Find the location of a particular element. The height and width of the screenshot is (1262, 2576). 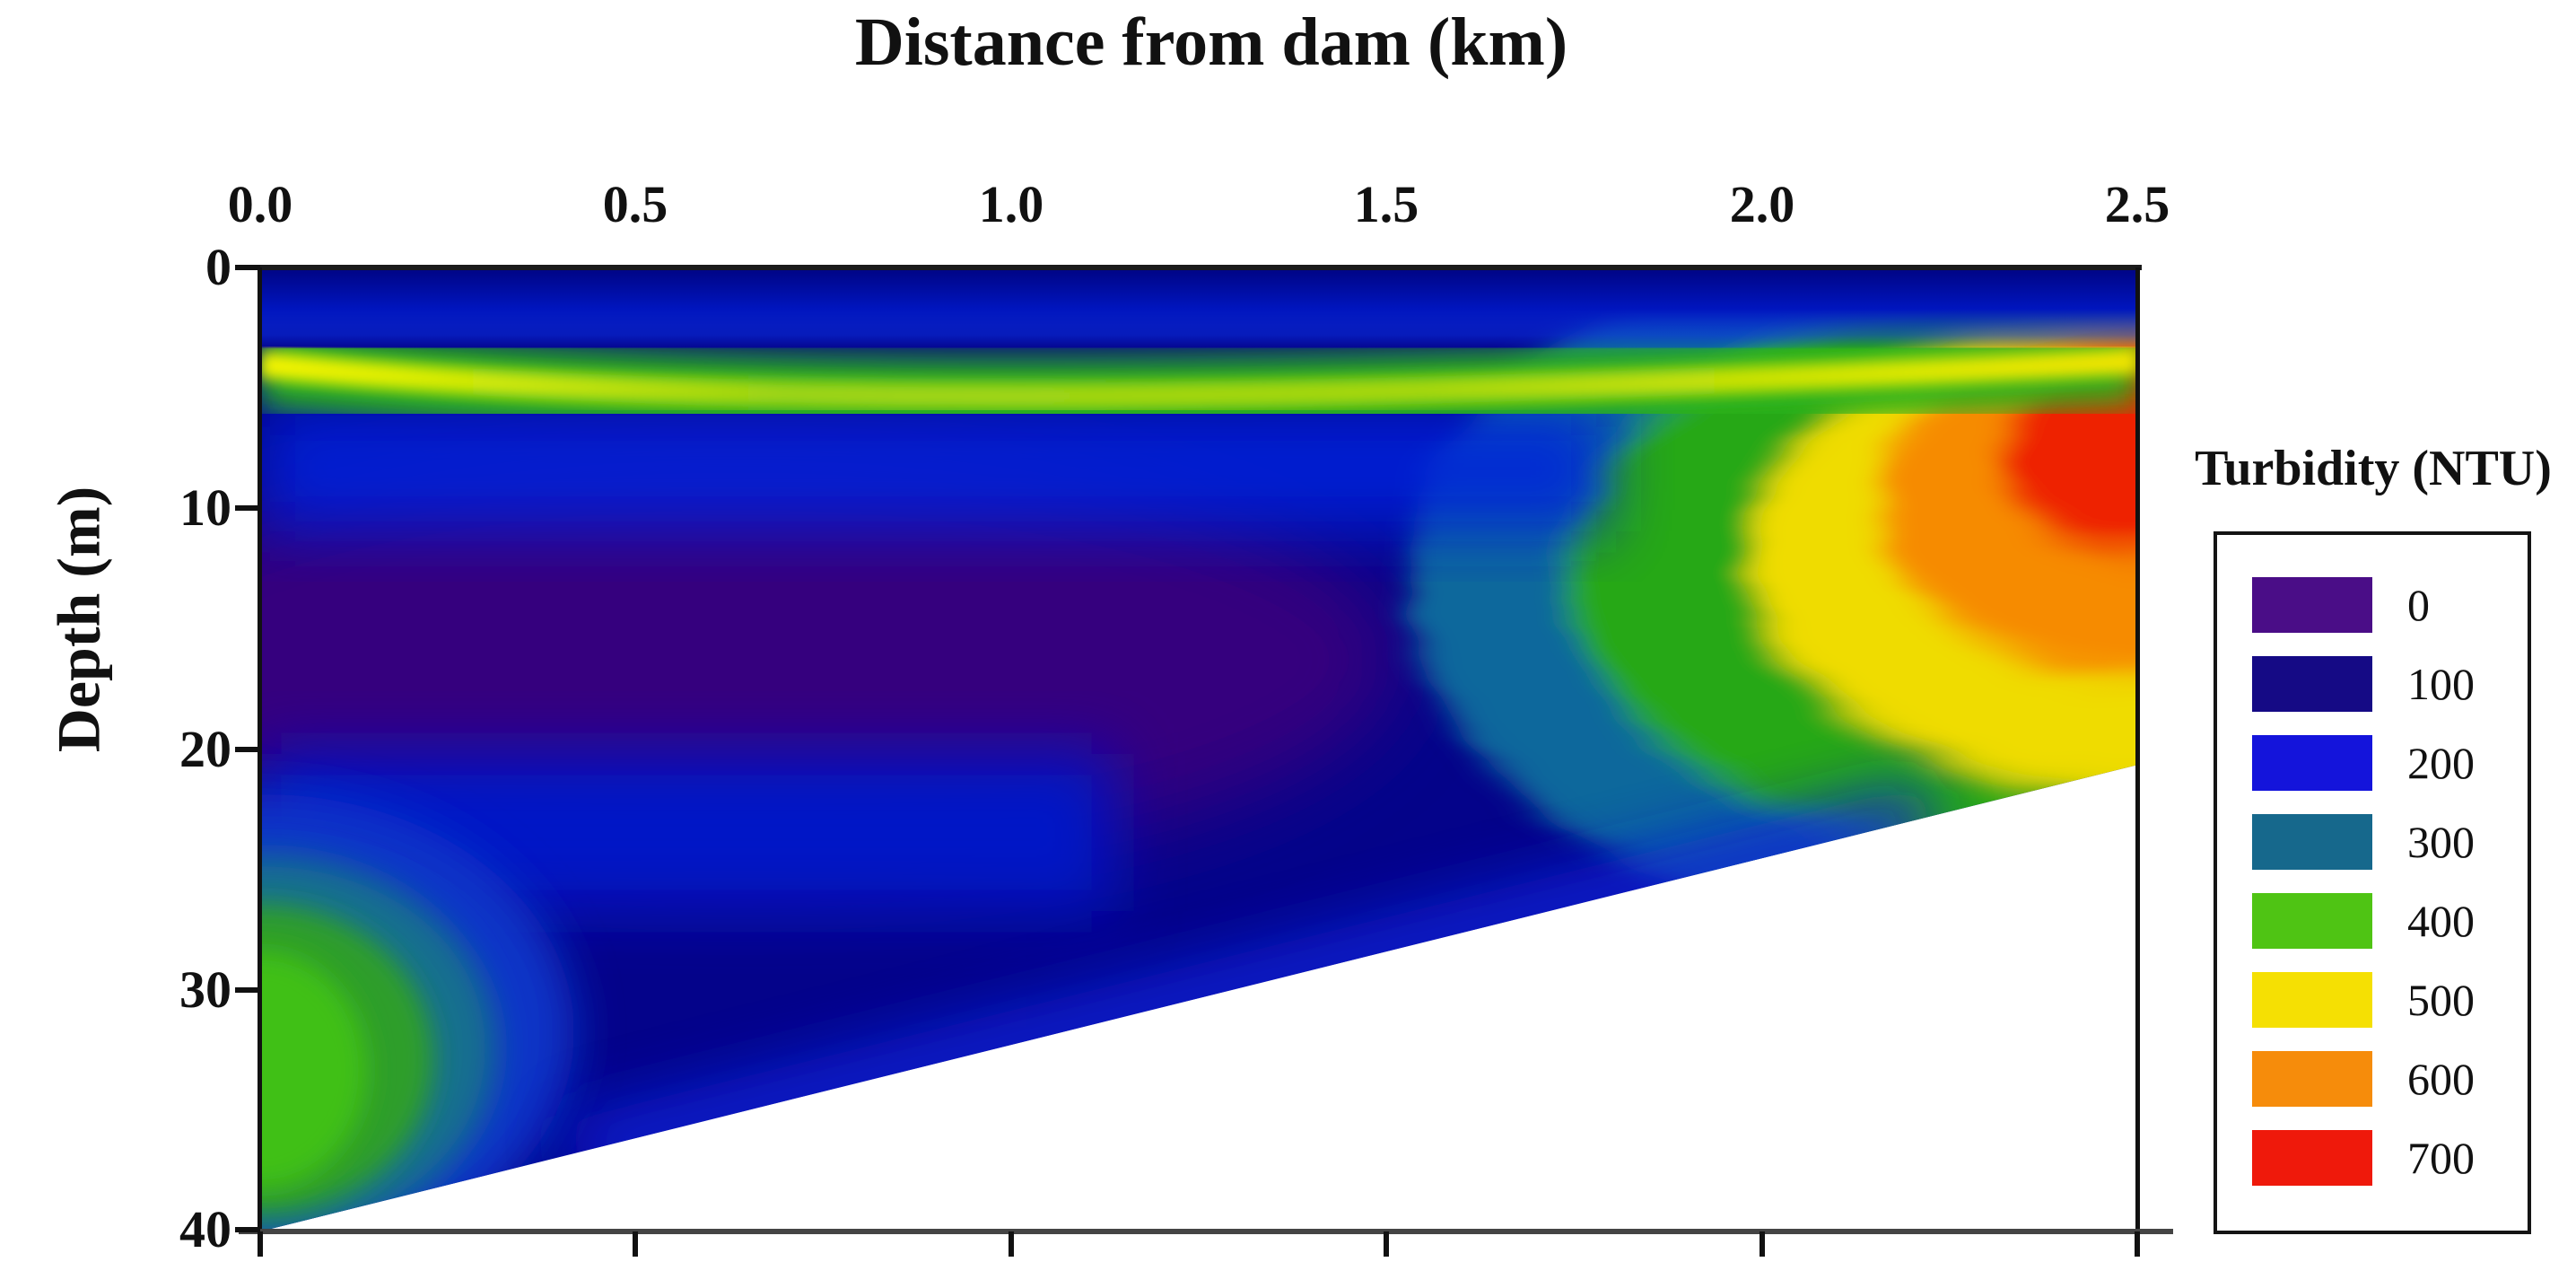

legend-label-400: 400 is located at coordinates (2441, 921).